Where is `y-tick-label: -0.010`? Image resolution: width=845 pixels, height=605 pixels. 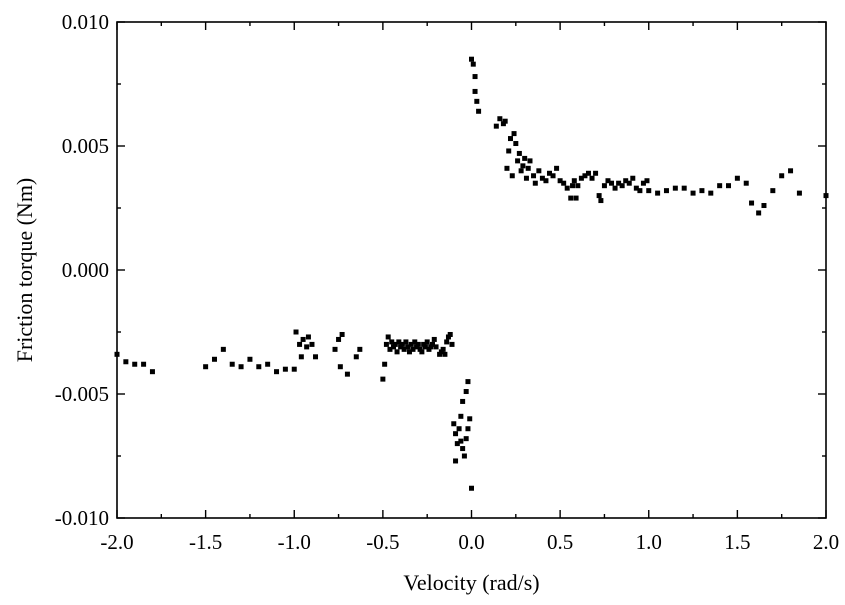 y-tick-label: -0.010 is located at coordinates (82, 518).